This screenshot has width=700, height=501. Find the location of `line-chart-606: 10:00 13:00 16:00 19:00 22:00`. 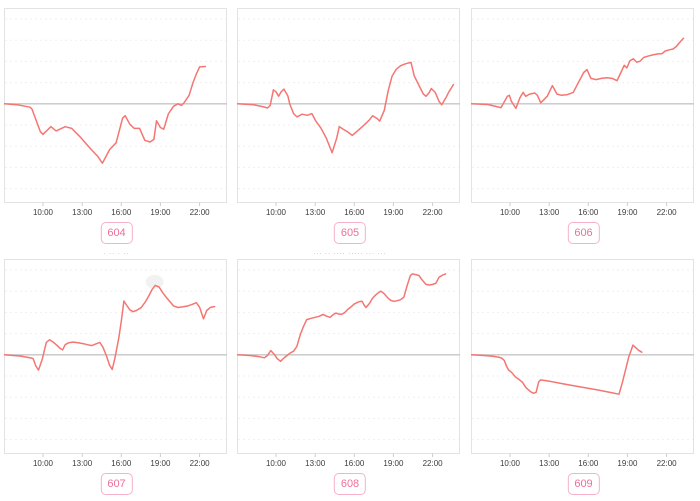

line-chart-606: 10:00 13:00 16:00 19:00 22:00 is located at coordinates (582, 114).